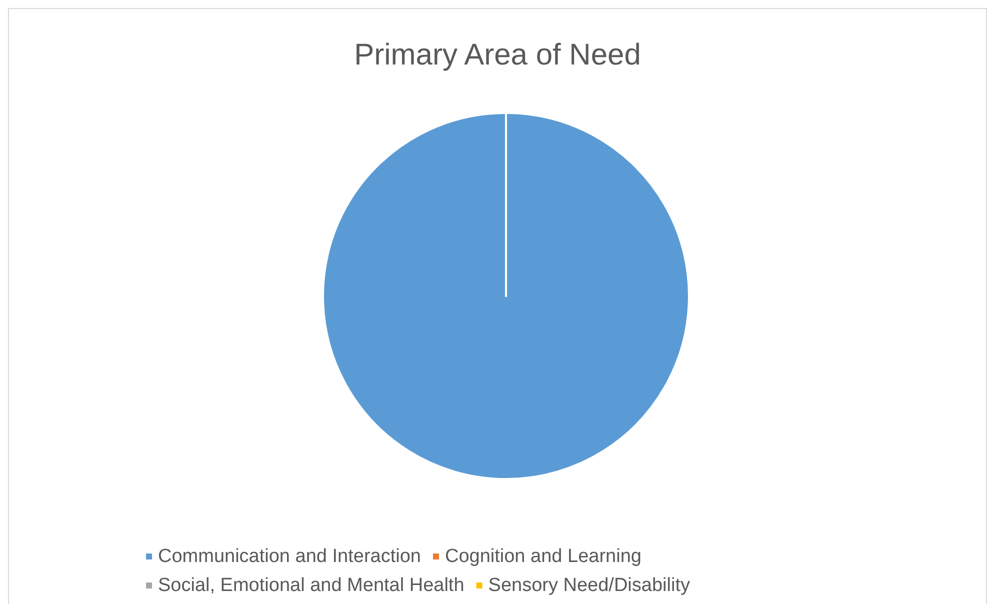 The height and width of the screenshot is (604, 987). What do you see at coordinates (311, 585) in the screenshot?
I see `legend-label: Social, Emotional and Mental Health` at bounding box center [311, 585].